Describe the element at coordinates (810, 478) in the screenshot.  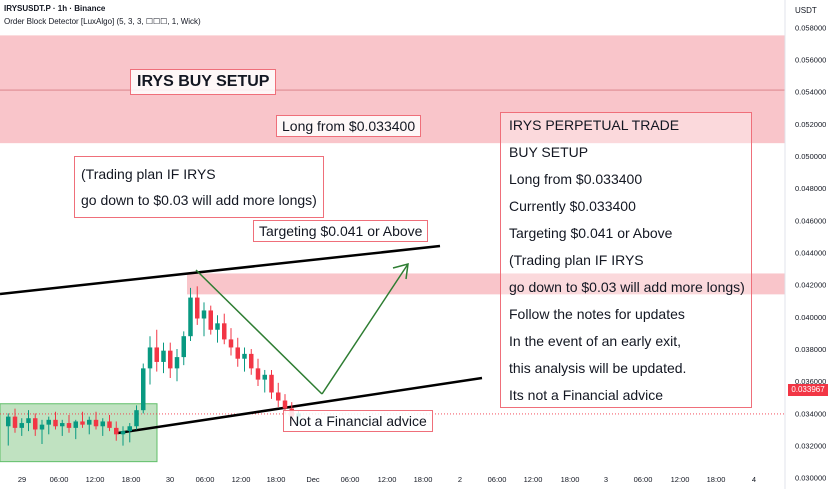
I see `price-tick-label: 0.030000` at that location.